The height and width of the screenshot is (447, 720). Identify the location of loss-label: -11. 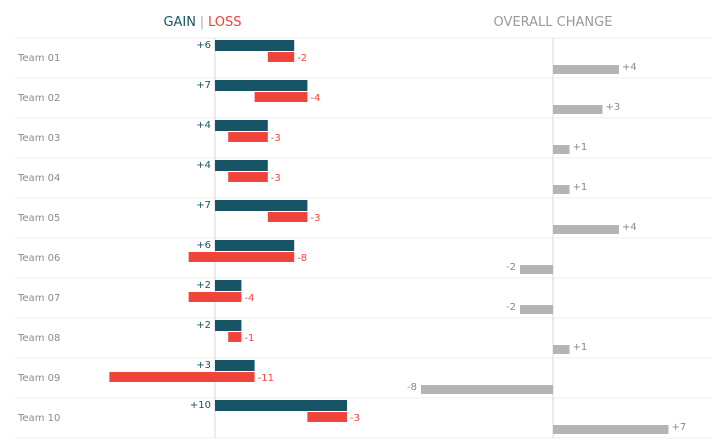
(266, 378).